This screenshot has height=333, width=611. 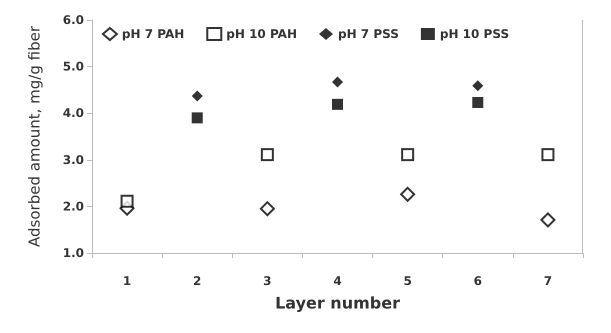 I want to click on legend-label: pH 10 PSS, so click(x=475, y=34).